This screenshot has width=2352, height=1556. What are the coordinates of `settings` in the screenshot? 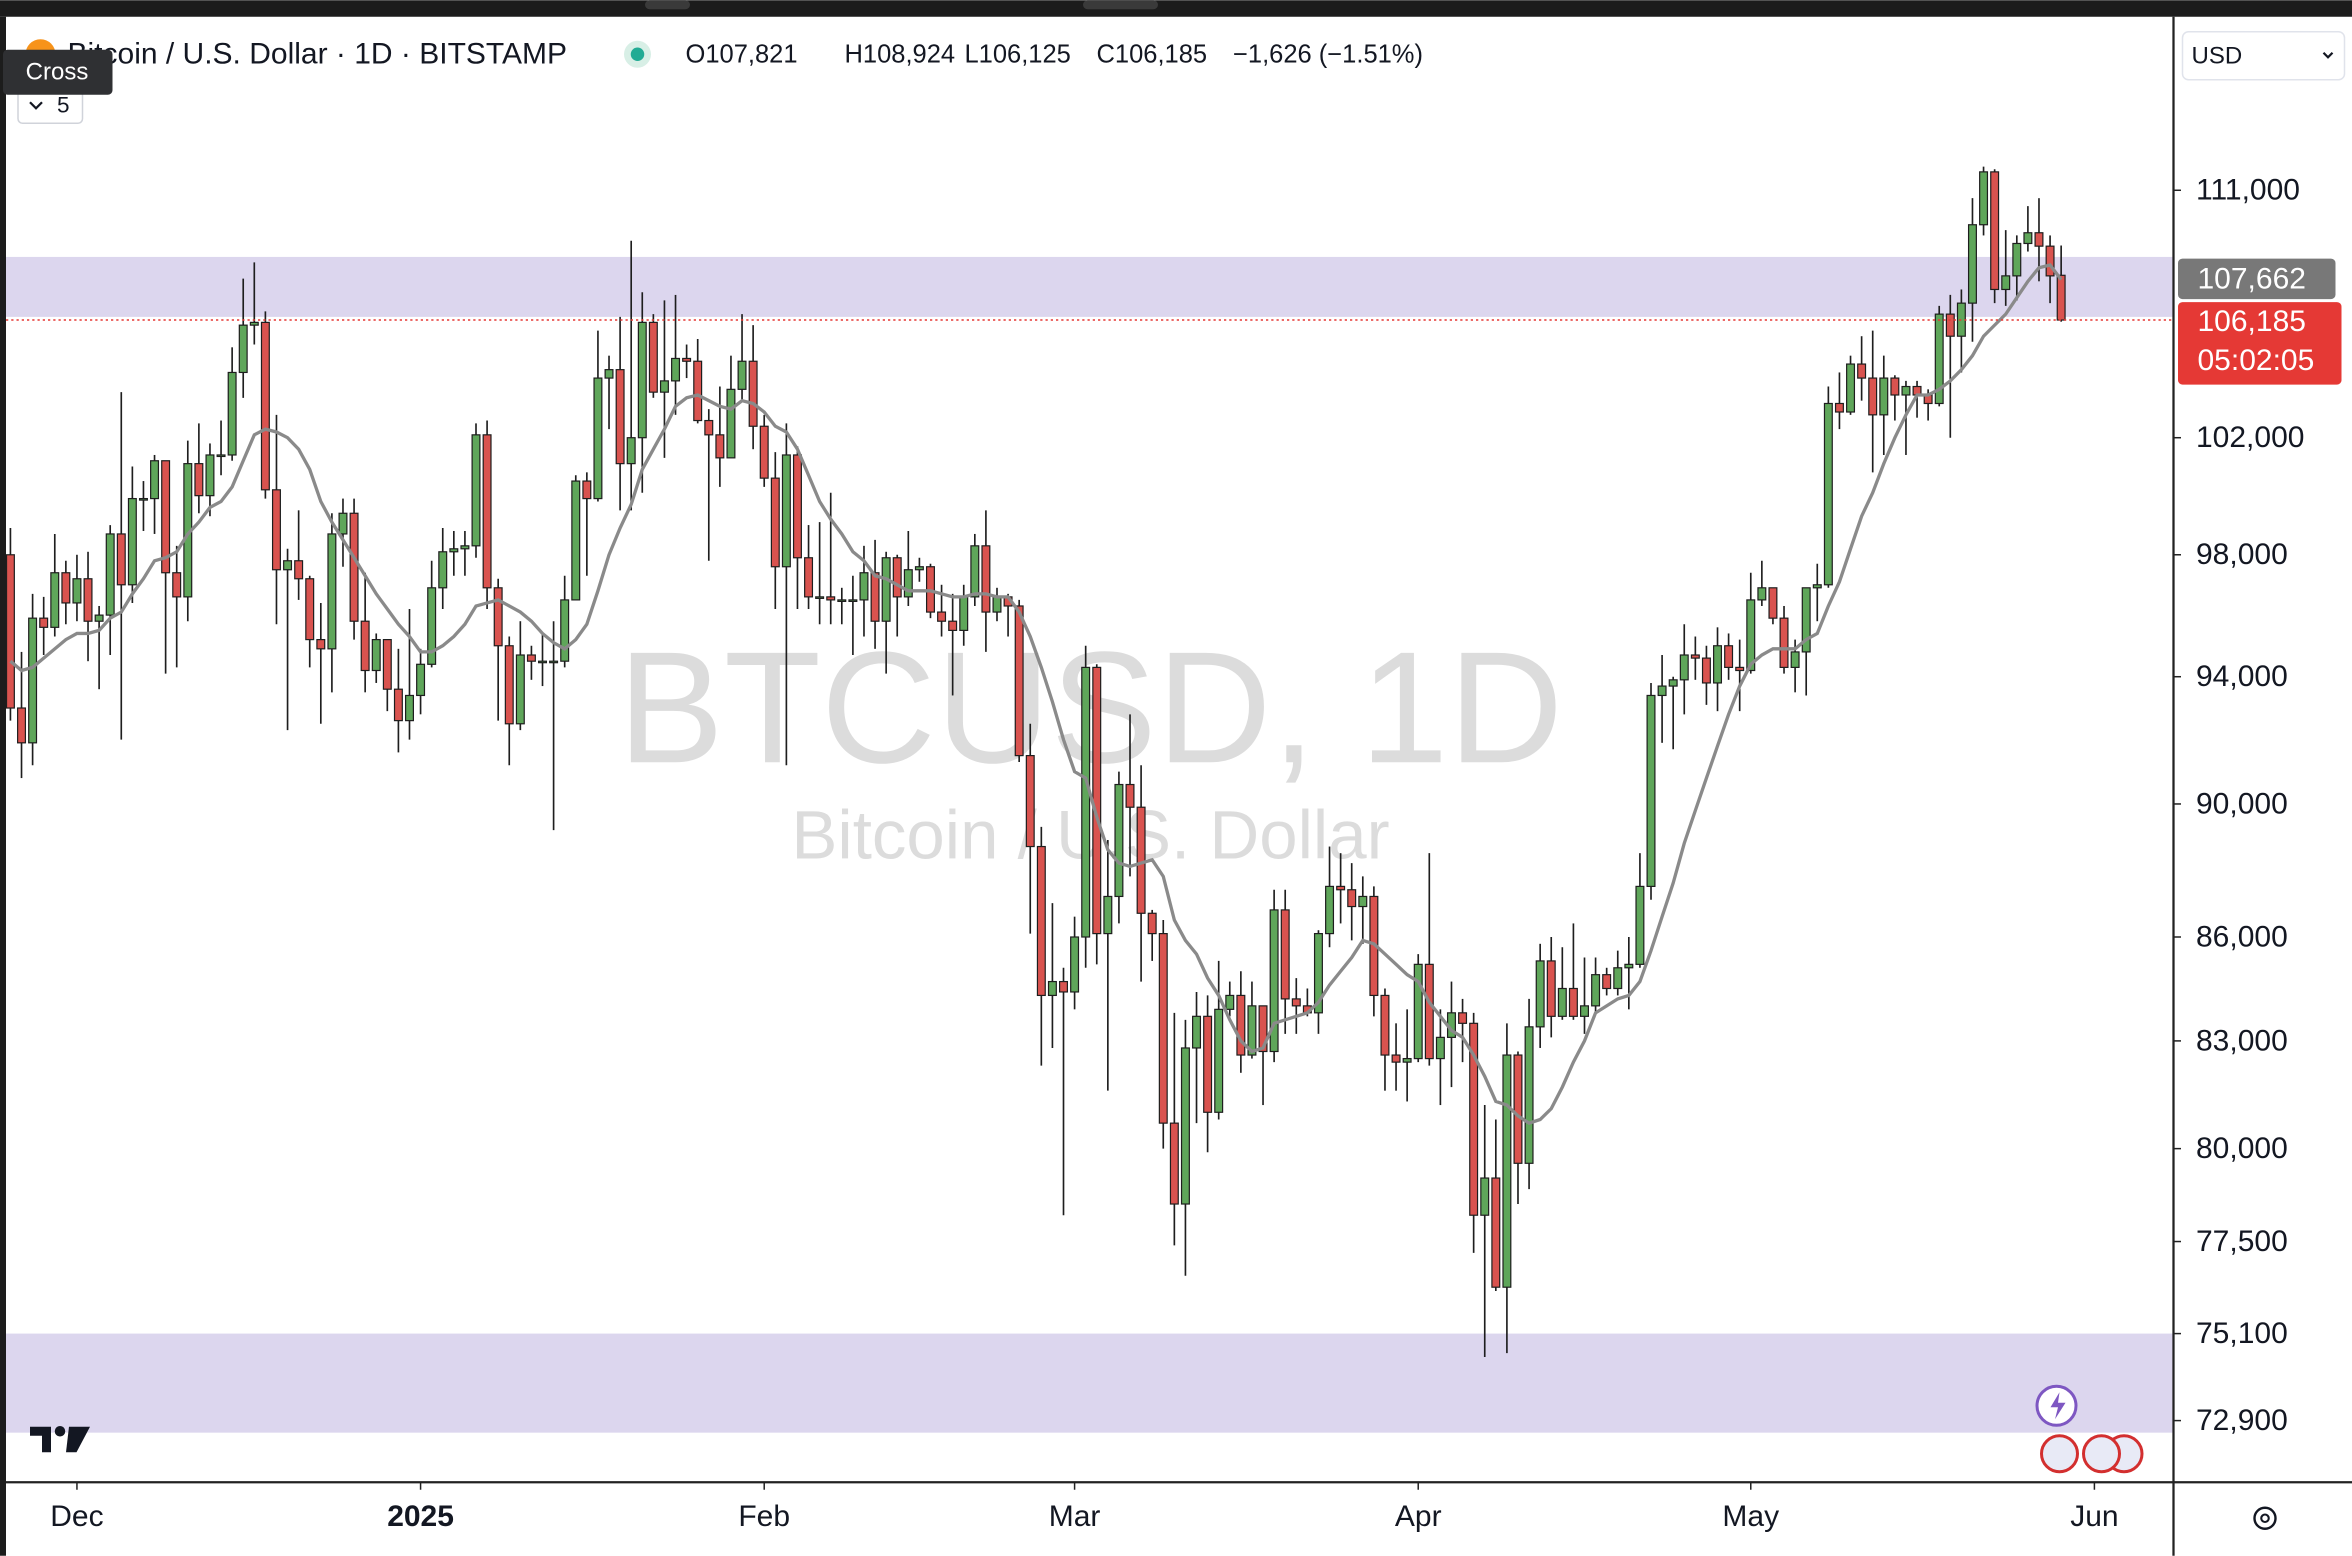 It's located at (2265, 1518).